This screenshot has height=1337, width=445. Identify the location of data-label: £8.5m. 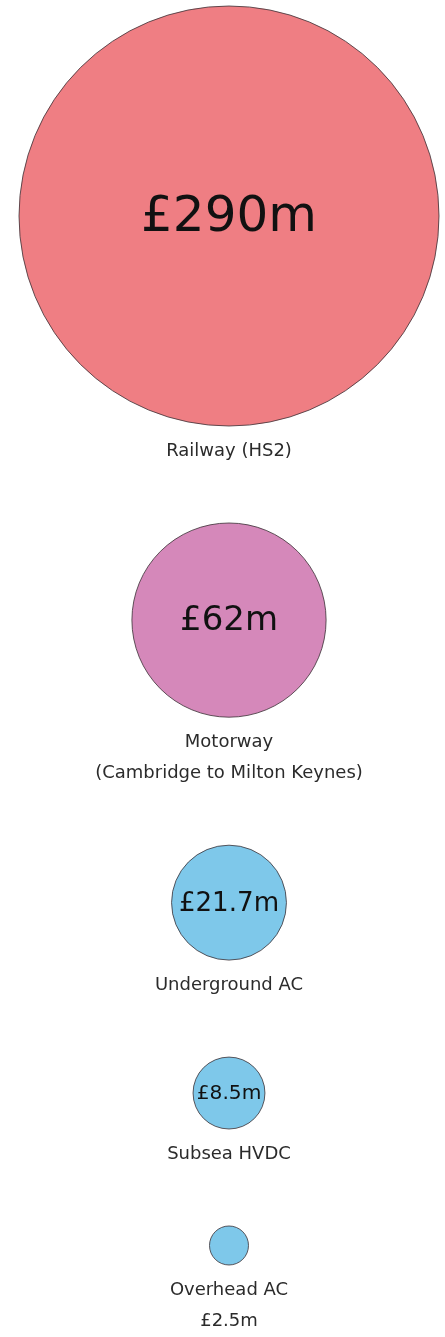
(229, 1092).